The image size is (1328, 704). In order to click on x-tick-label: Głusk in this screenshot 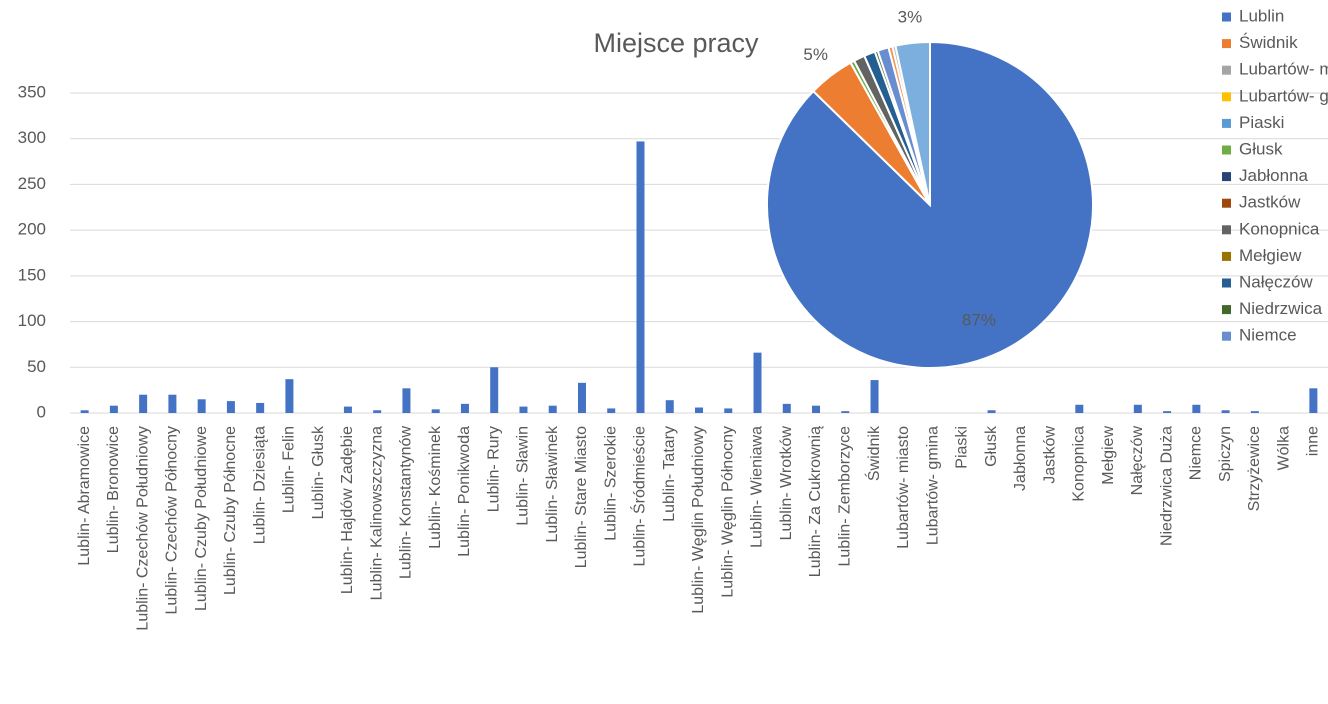, I will do `click(991, 446)`.